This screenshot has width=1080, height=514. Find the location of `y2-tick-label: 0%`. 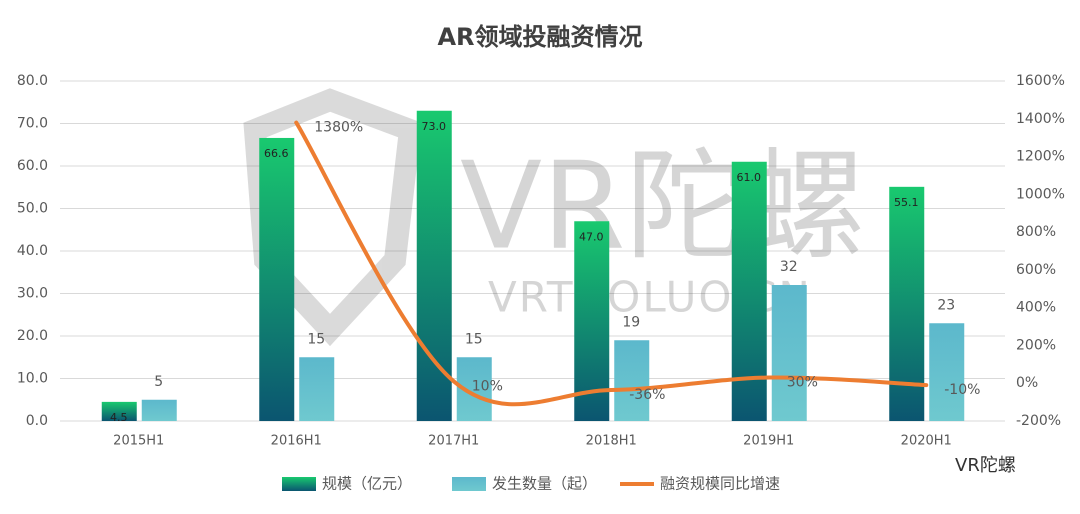

y2-tick-label: 0% is located at coordinates (1027, 383).